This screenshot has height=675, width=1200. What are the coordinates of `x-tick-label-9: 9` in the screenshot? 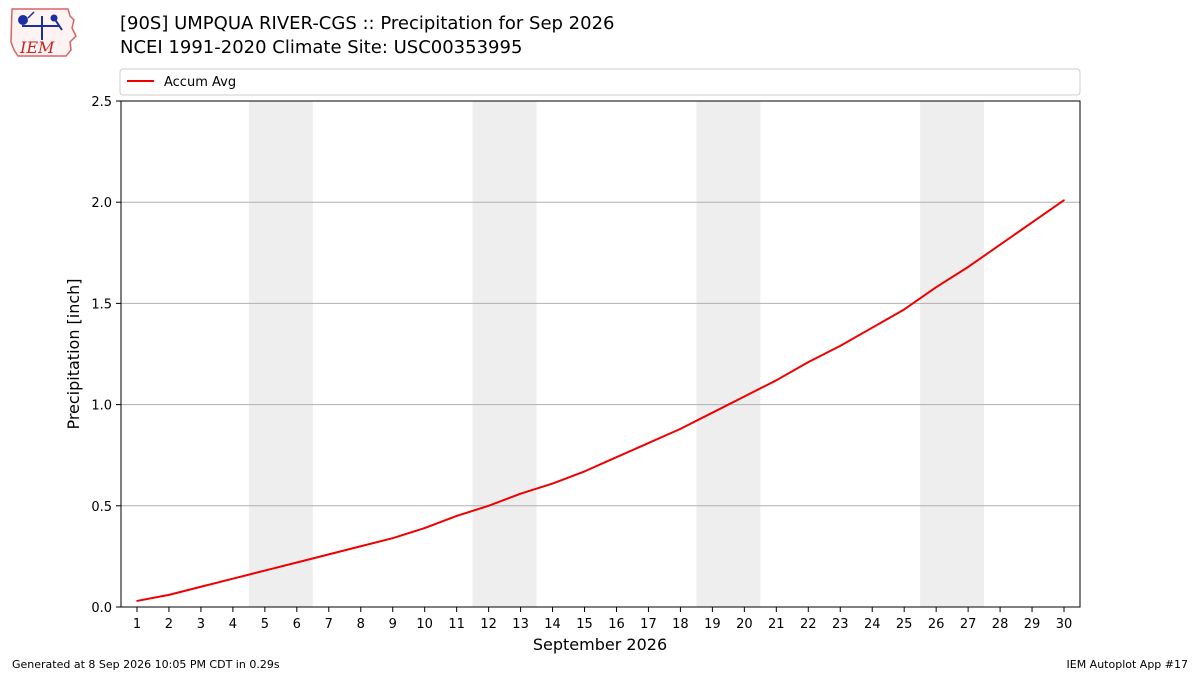 It's located at (393, 624).